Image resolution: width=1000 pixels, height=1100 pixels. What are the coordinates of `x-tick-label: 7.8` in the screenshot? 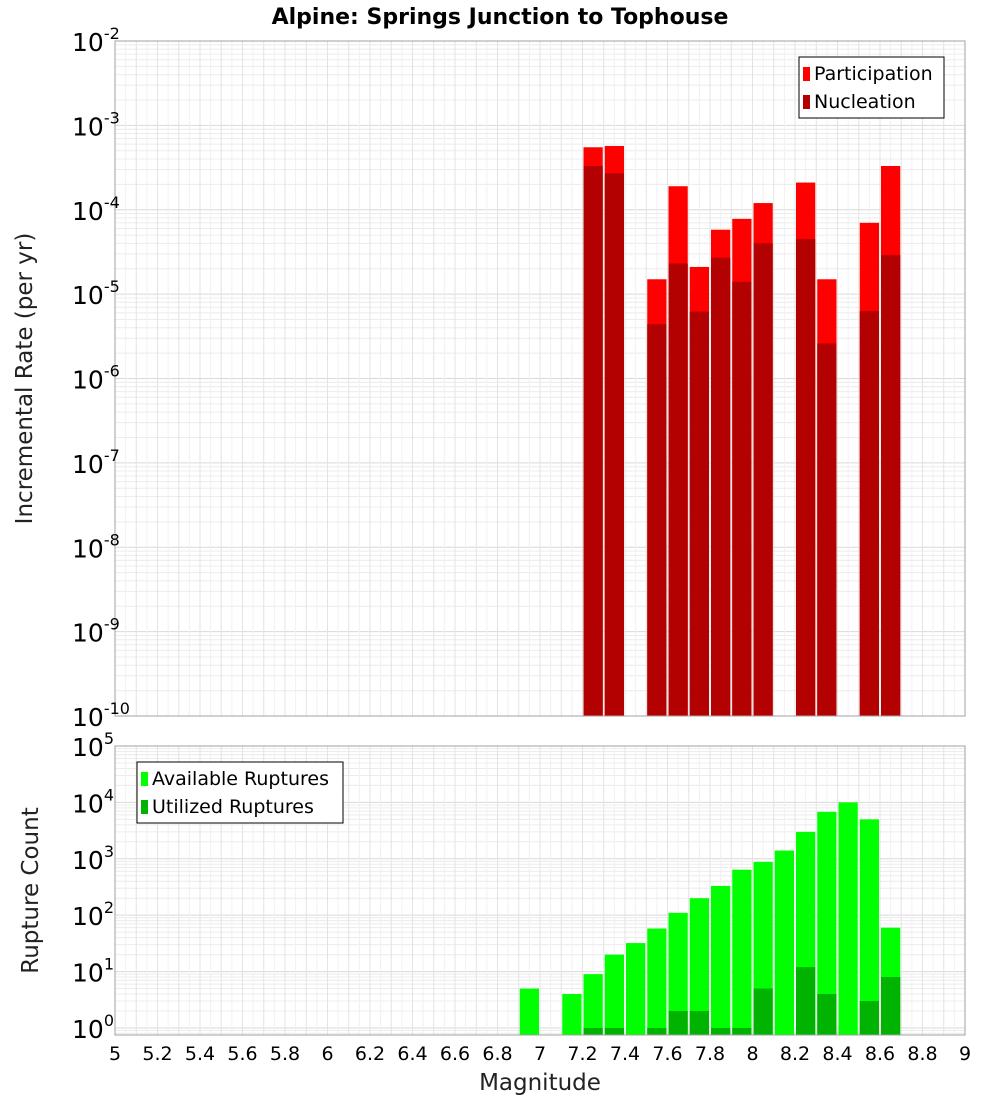 It's located at (710, 1054).